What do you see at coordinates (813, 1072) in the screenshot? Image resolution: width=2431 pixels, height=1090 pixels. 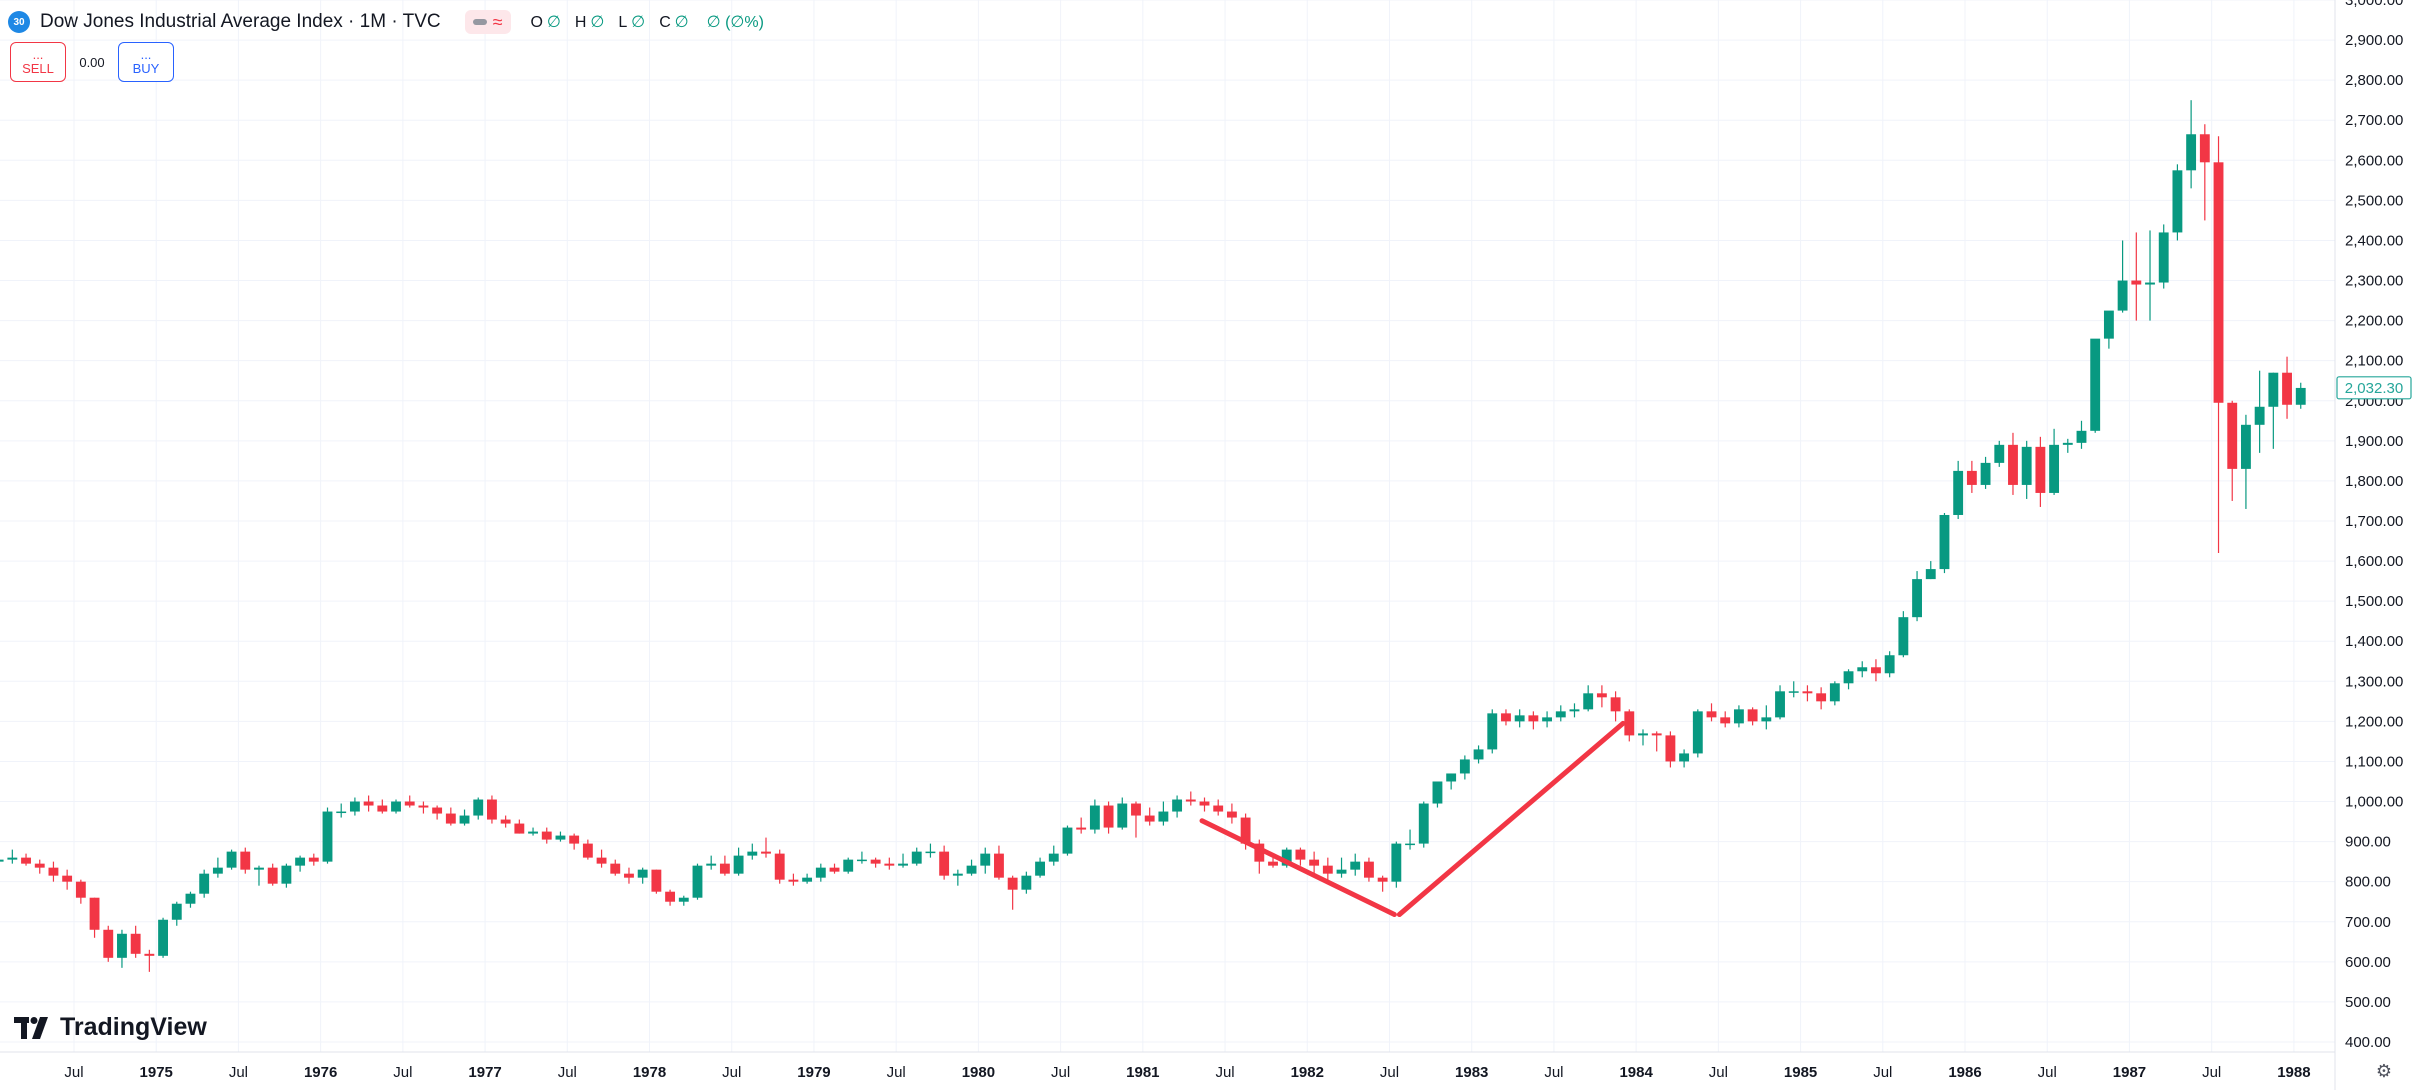 I see `x-tick-label: 1979` at bounding box center [813, 1072].